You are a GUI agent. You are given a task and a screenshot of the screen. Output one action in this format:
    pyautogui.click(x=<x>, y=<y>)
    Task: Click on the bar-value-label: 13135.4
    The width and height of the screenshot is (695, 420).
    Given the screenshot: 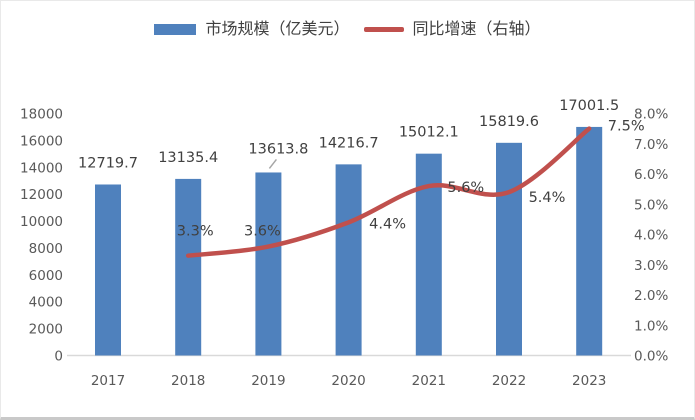 What is the action you would take?
    pyautogui.click(x=188, y=158)
    